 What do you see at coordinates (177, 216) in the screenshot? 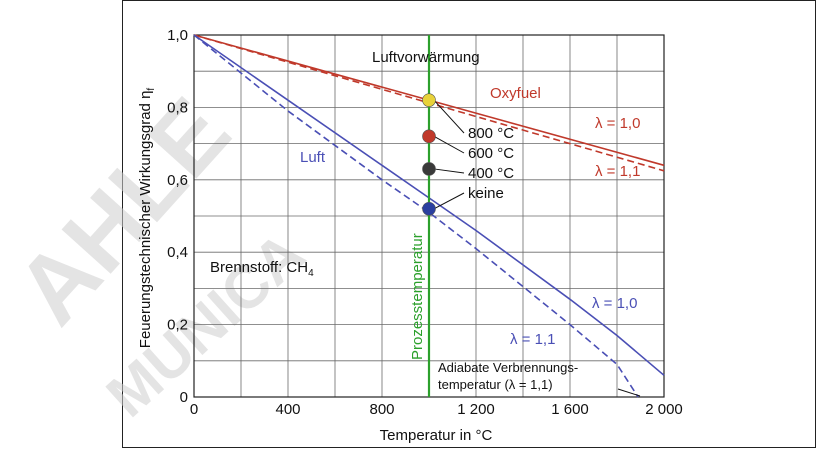
I see `y-tick-labels: 0 0,2 0,4 0,6 0,8 1,0` at bounding box center [177, 216].